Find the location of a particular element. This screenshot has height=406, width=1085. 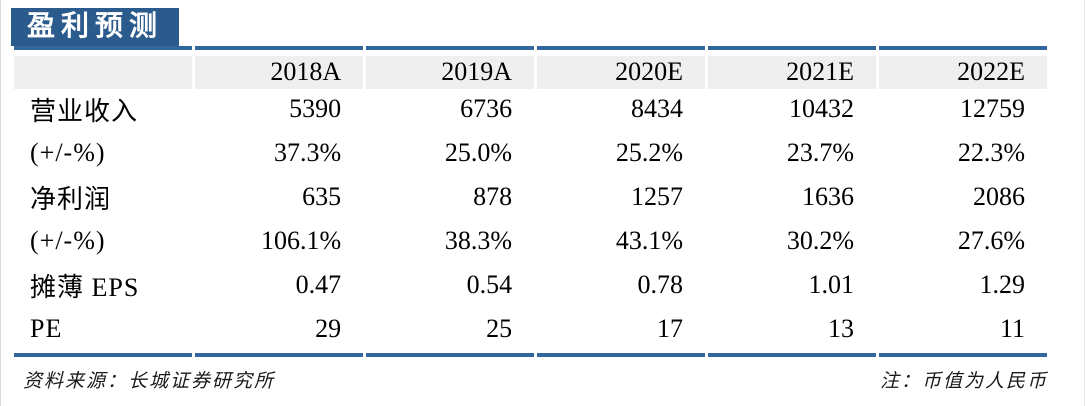

table-row-diluted-eps: 摊薄 EPS 0.47 0.54 0.78 1.01 1.29 is located at coordinates (530, 287).